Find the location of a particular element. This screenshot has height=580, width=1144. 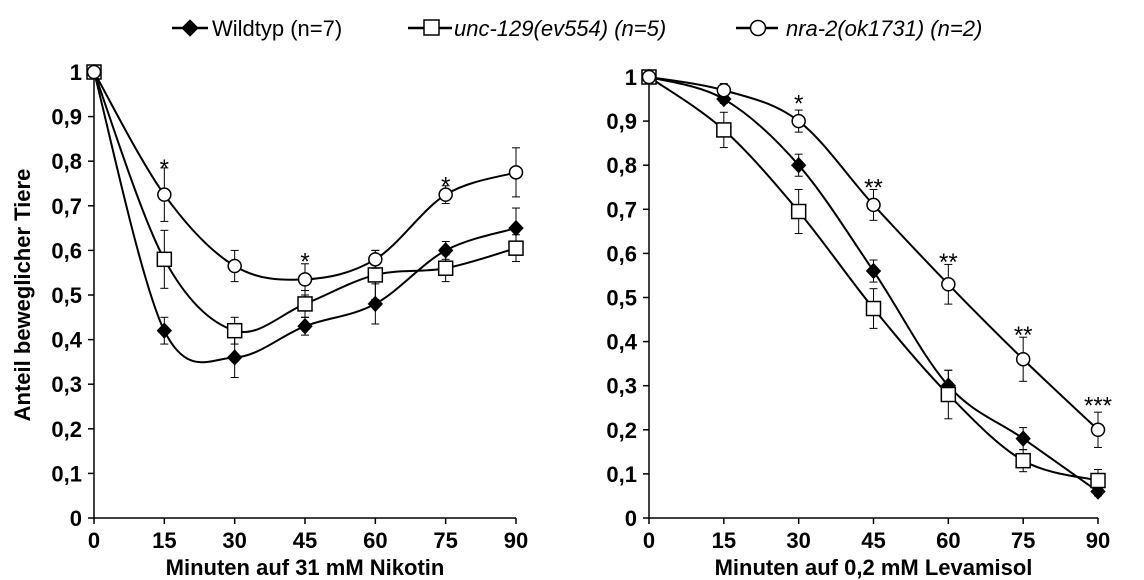

significance-marker: *** is located at coordinates (1098, 406).